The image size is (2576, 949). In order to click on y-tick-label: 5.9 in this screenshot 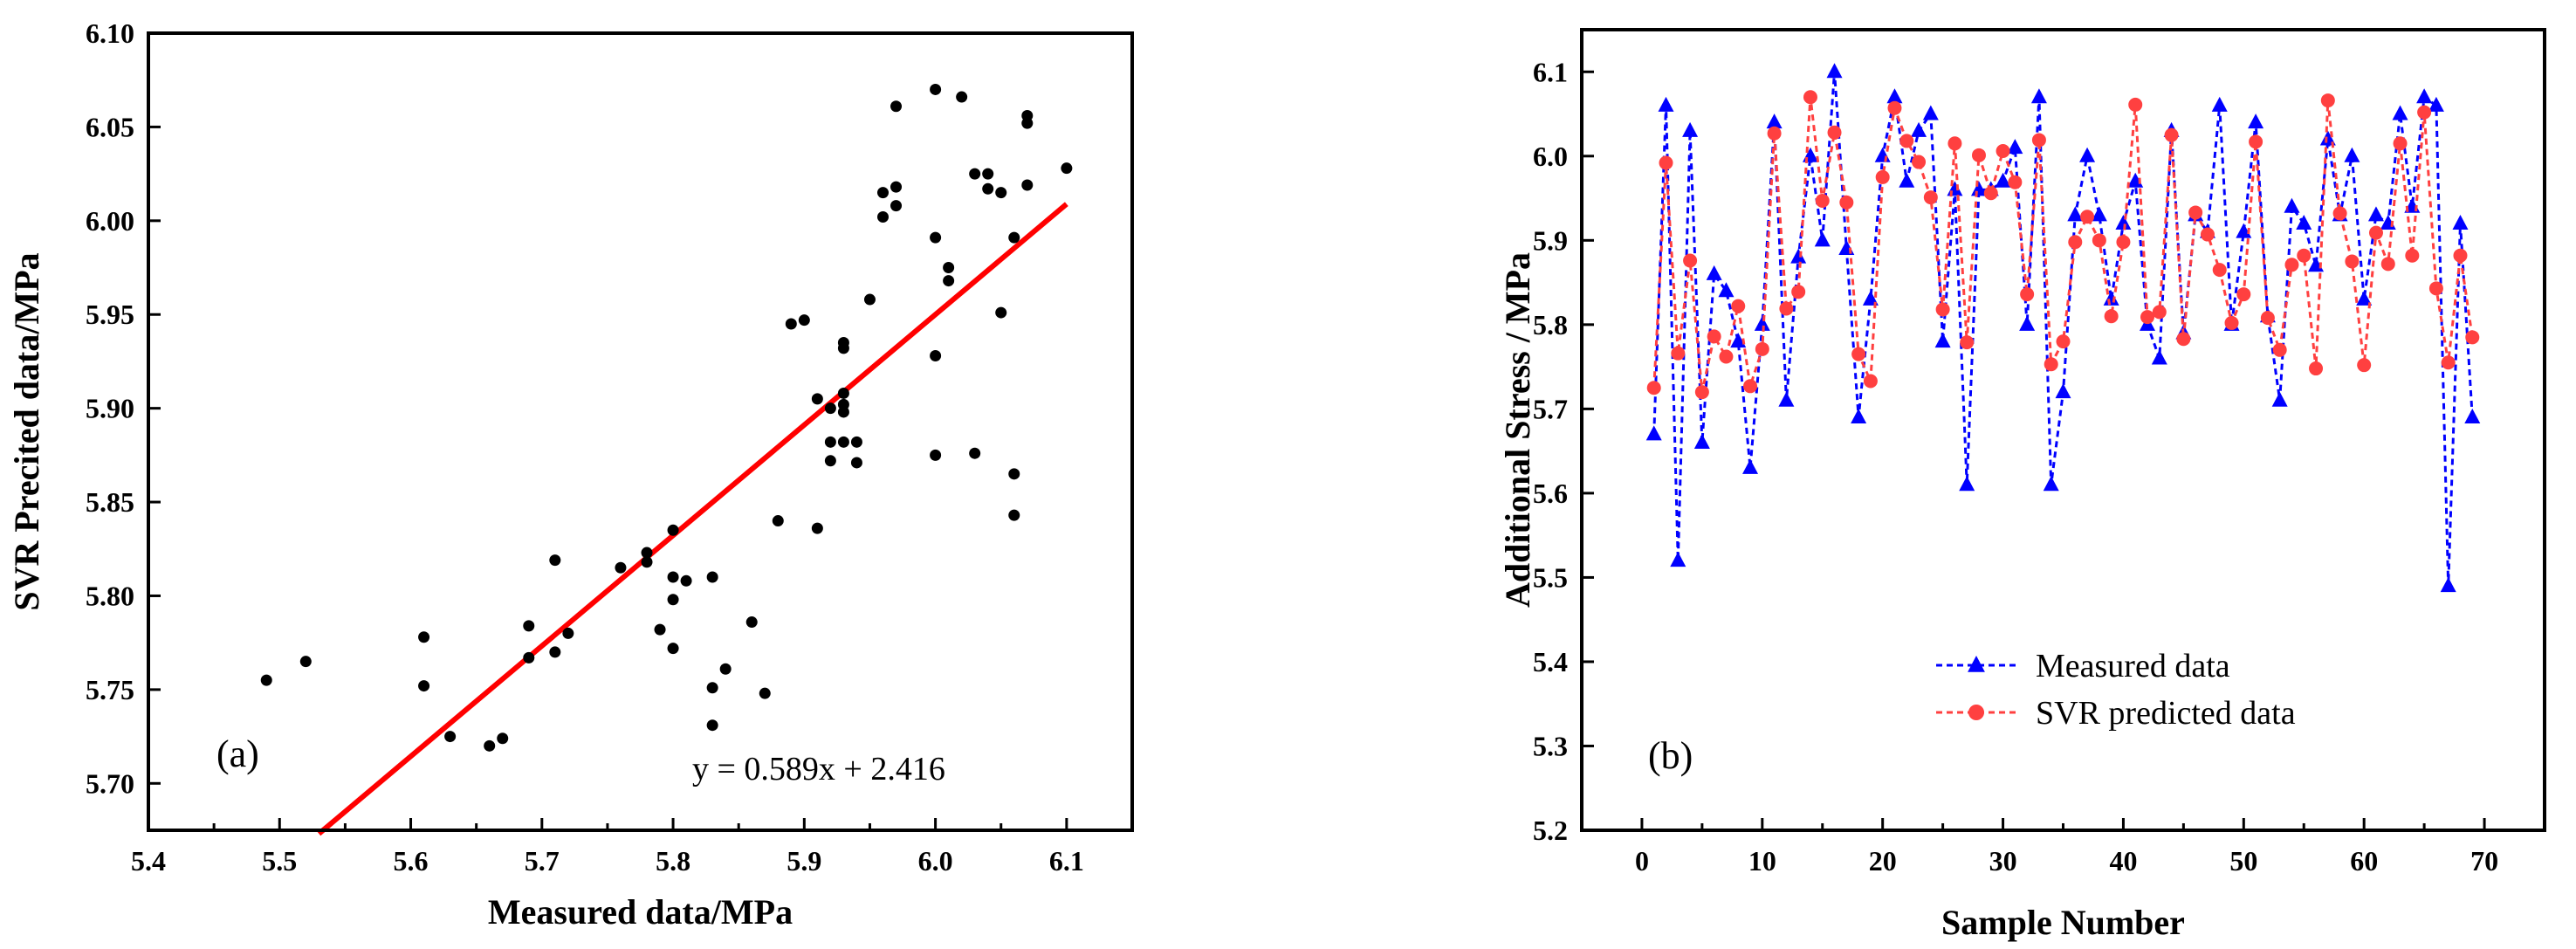, I will do `click(1550, 240)`.